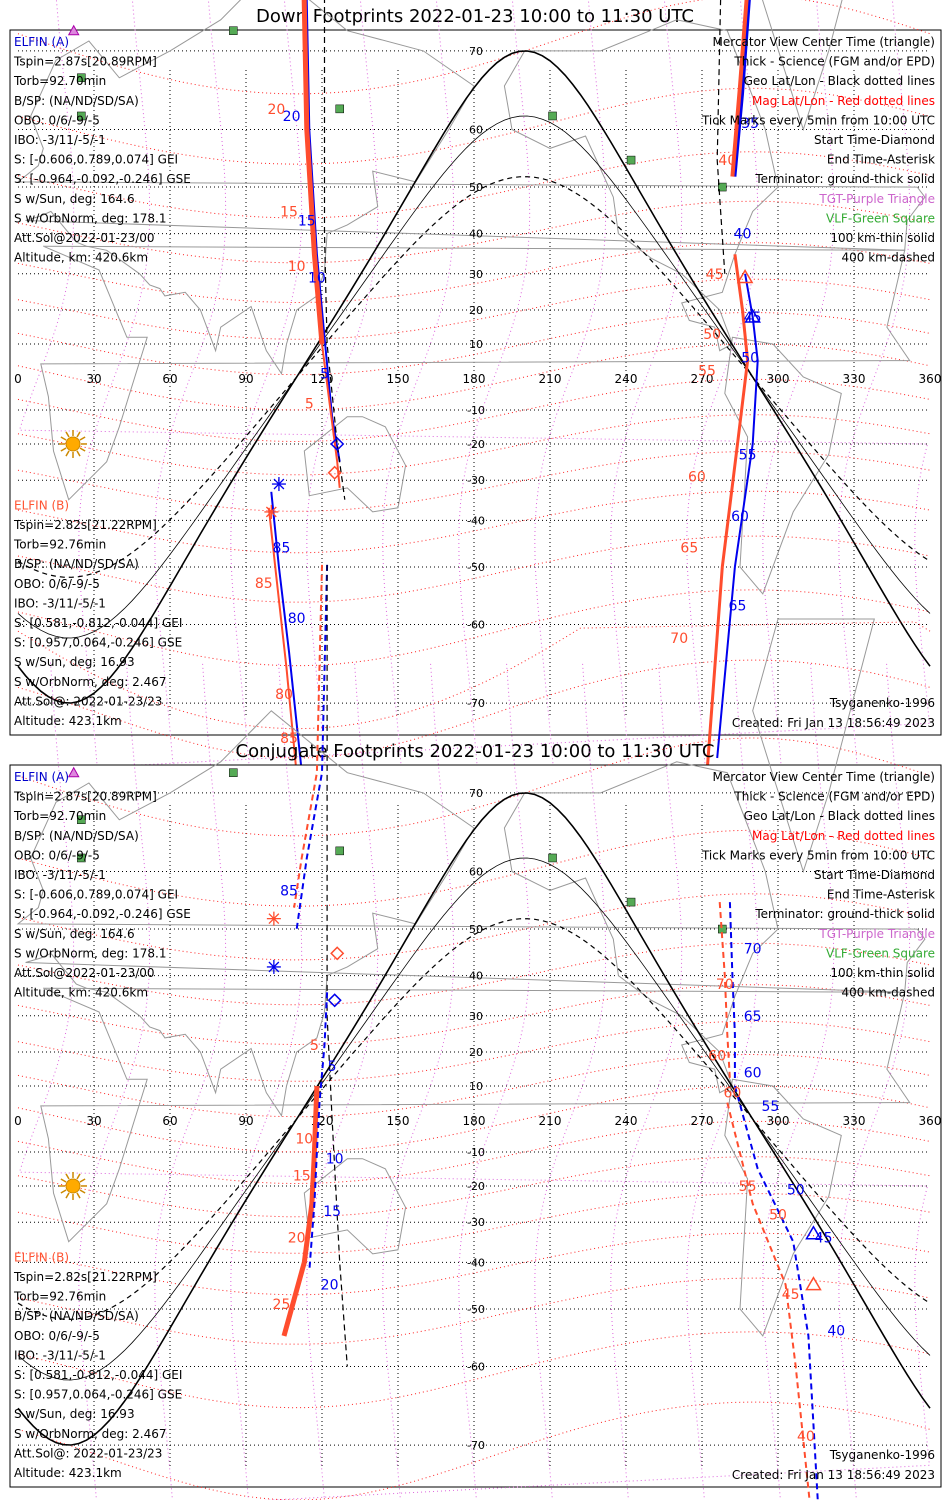 The width and height of the screenshot is (950, 1500). Describe the element at coordinates (18, 379) in the screenshot. I see `lon-tick-label: 0` at that location.